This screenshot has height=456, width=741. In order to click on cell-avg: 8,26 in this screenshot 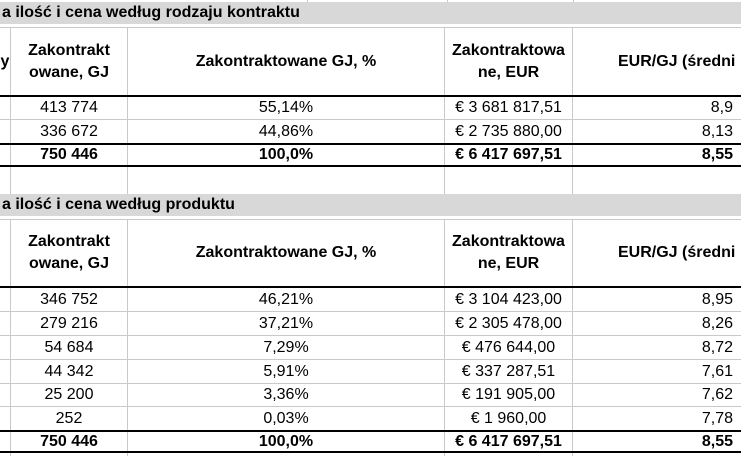, I will do `click(717, 323)`.